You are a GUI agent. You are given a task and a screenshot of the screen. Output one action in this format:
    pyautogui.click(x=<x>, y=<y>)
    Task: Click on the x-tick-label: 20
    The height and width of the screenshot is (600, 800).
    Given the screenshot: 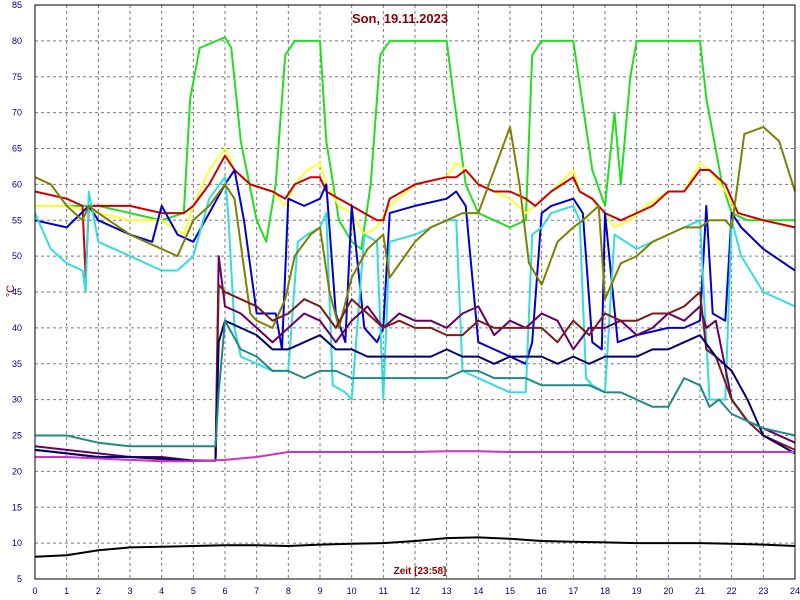 What is the action you would take?
    pyautogui.click(x=668, y=591)
    